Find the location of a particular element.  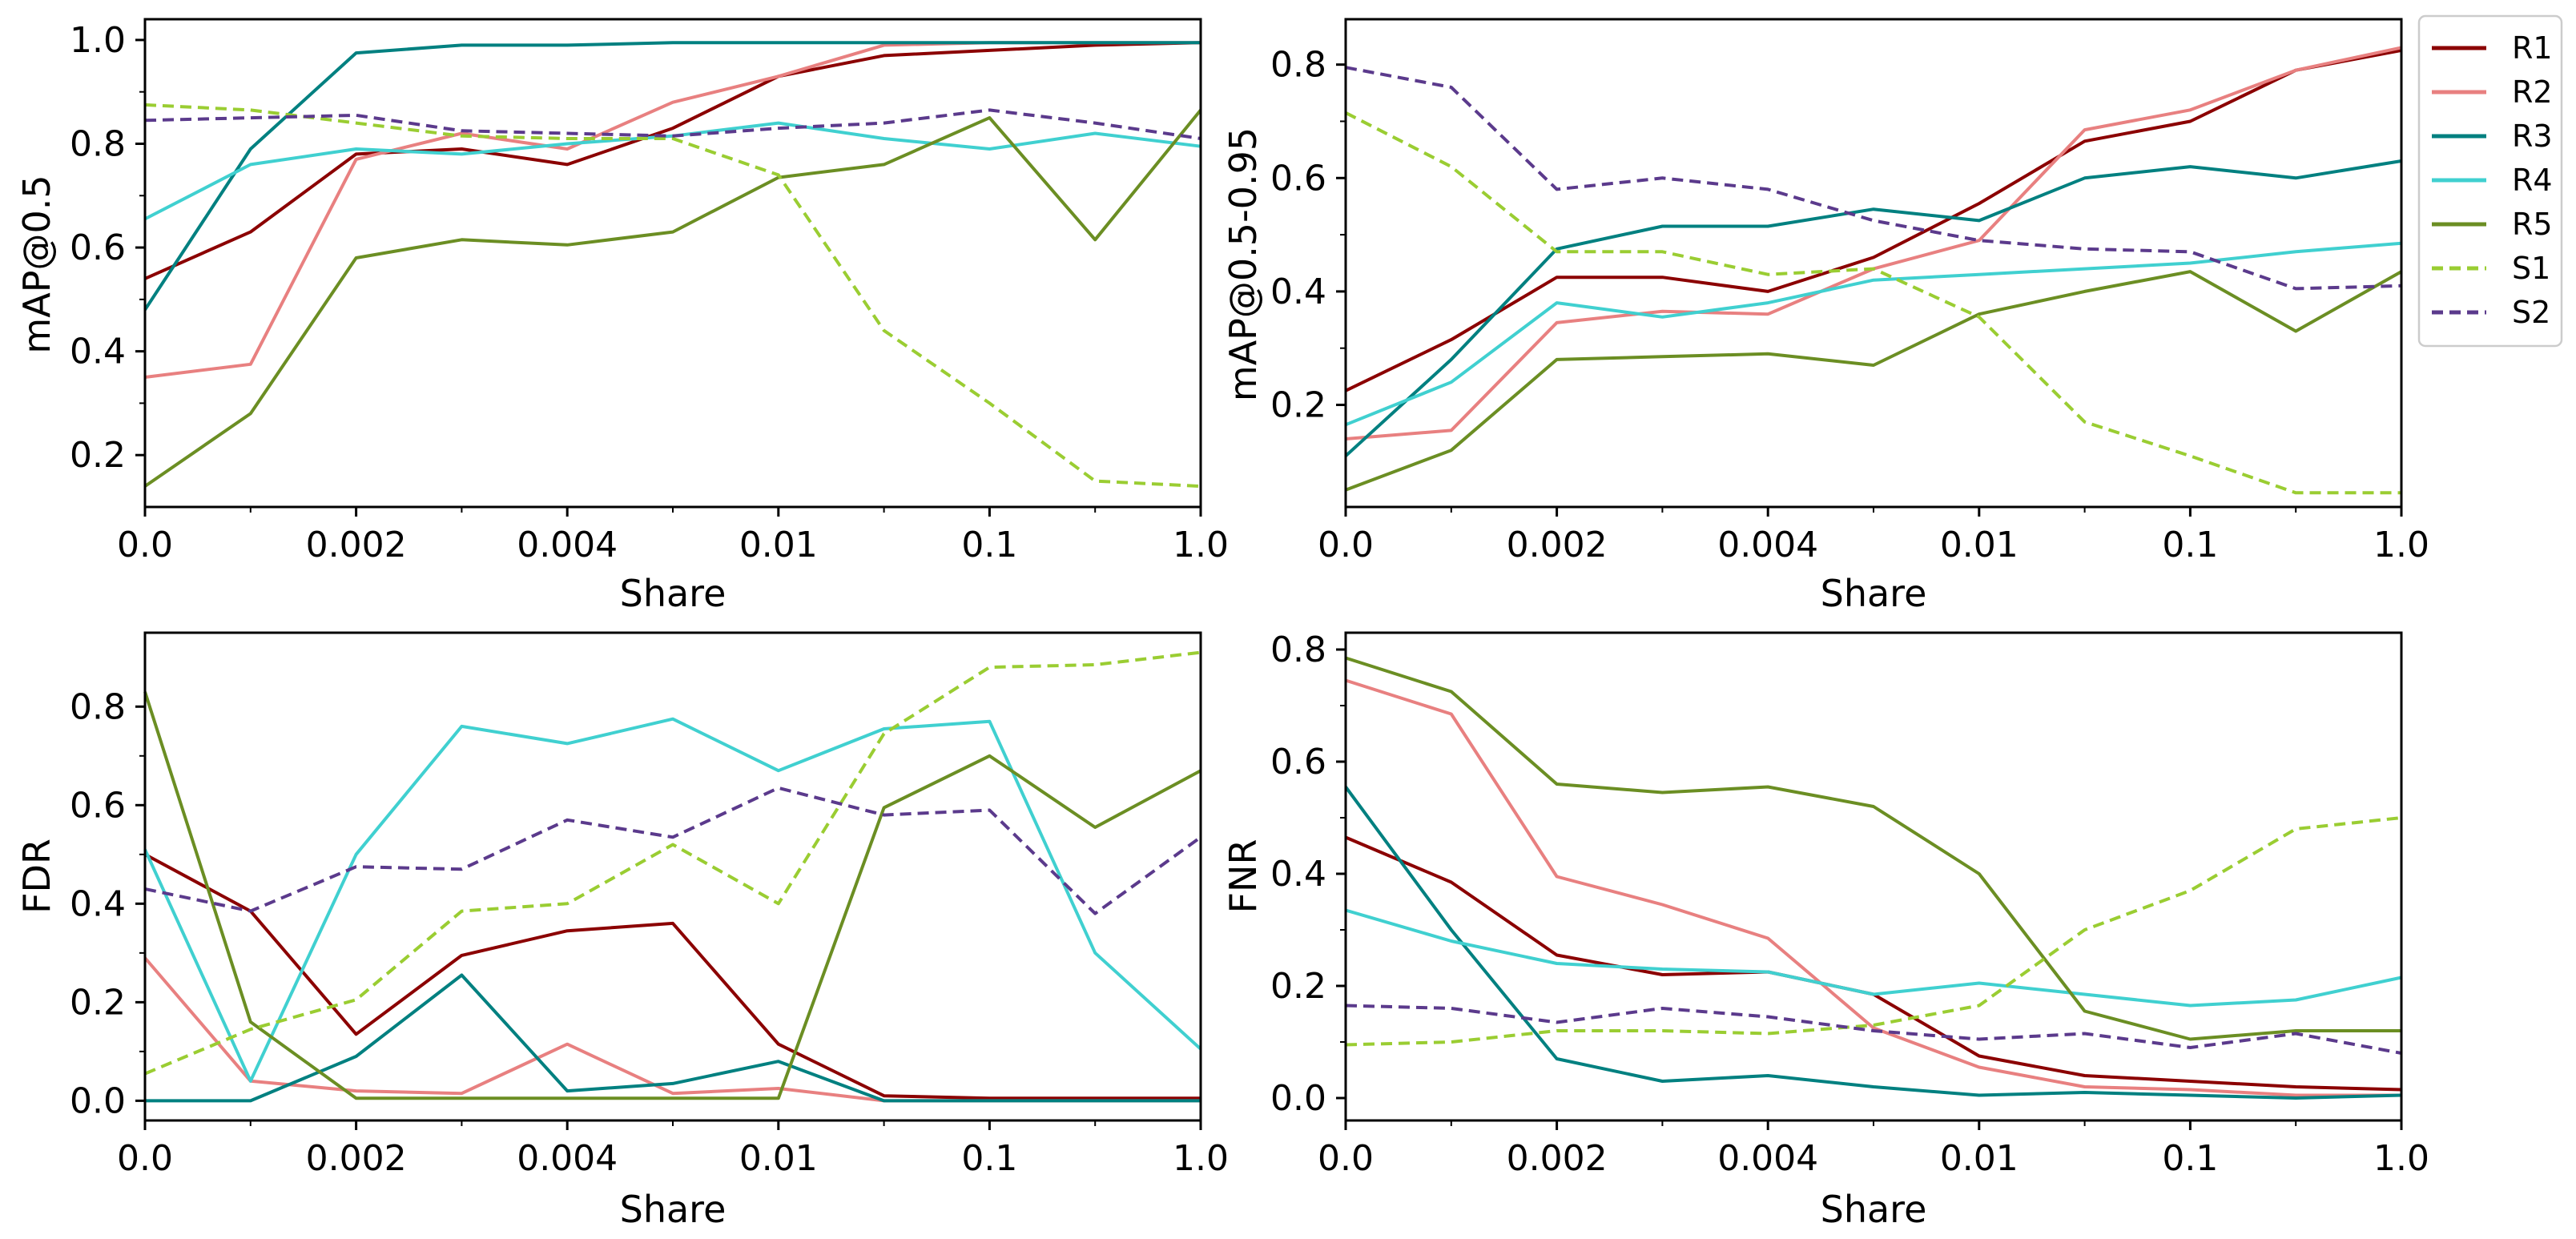

legend-label-s1: S1 is located at coordinates (2531, 268).